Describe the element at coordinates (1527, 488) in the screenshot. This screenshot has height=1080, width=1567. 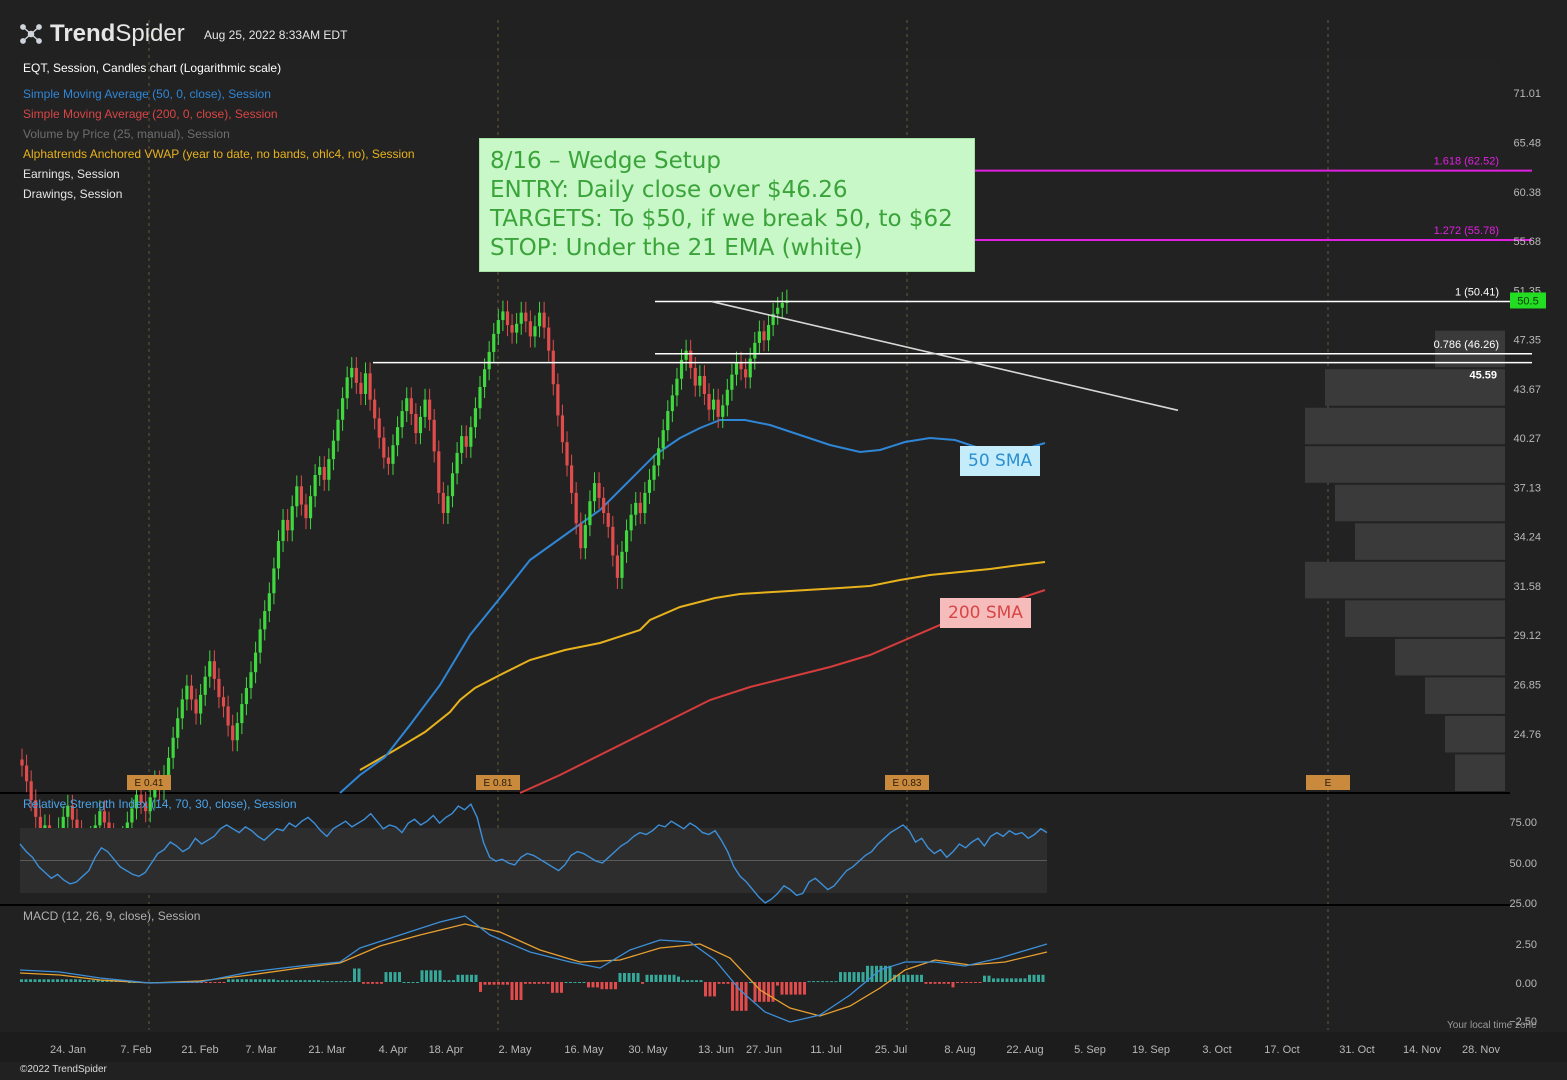
I see `price-tick-label: 37.13` at that location.